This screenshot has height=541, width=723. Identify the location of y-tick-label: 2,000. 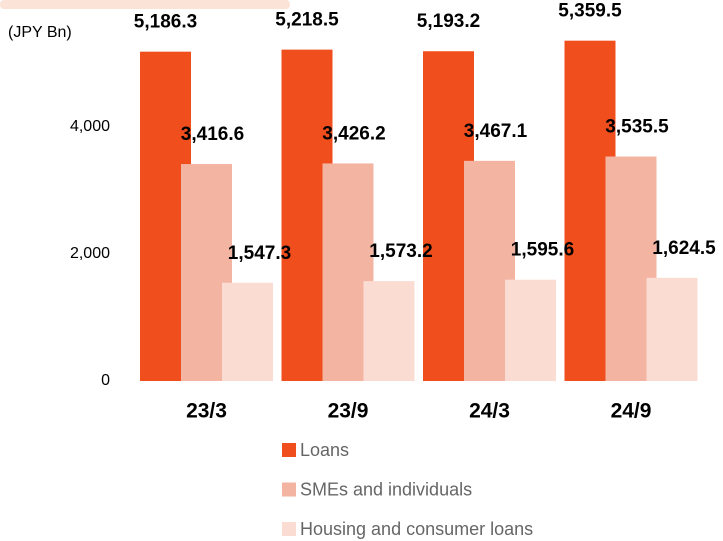
(90, 253).